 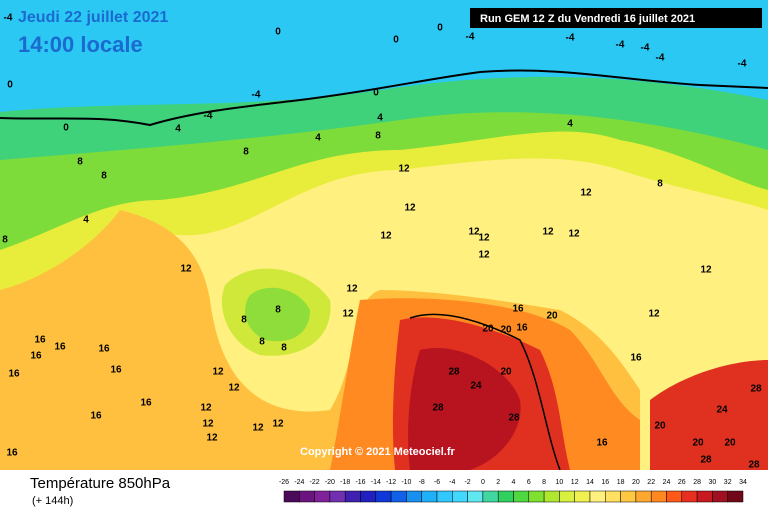 I want to click on scale-label: 6, so click(x=529, y=482).